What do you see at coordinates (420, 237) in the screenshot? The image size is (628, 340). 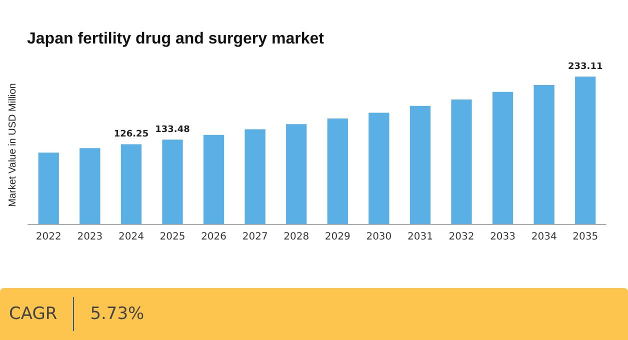 I see `x-tick-label: 2031` at bounding box center [420, 237].